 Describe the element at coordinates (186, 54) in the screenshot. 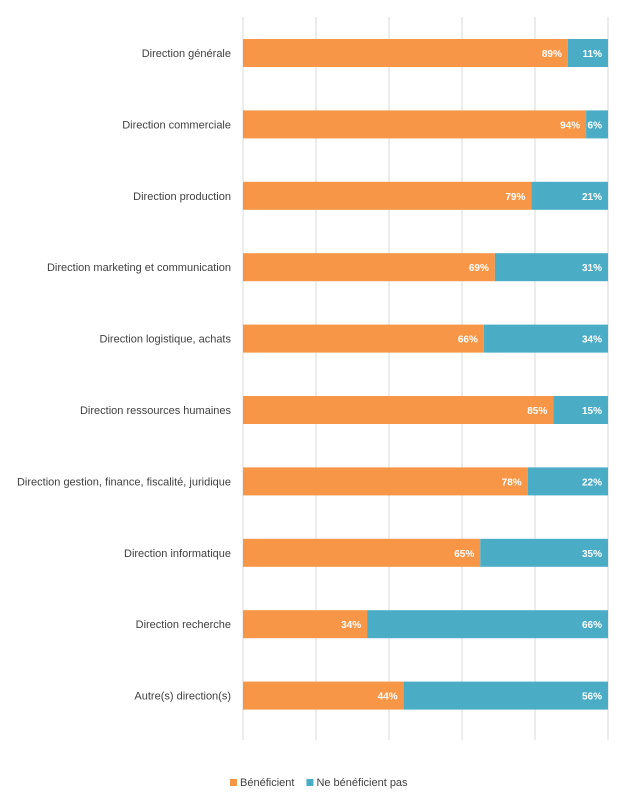

I see `category-label: Direction générale` at that location.